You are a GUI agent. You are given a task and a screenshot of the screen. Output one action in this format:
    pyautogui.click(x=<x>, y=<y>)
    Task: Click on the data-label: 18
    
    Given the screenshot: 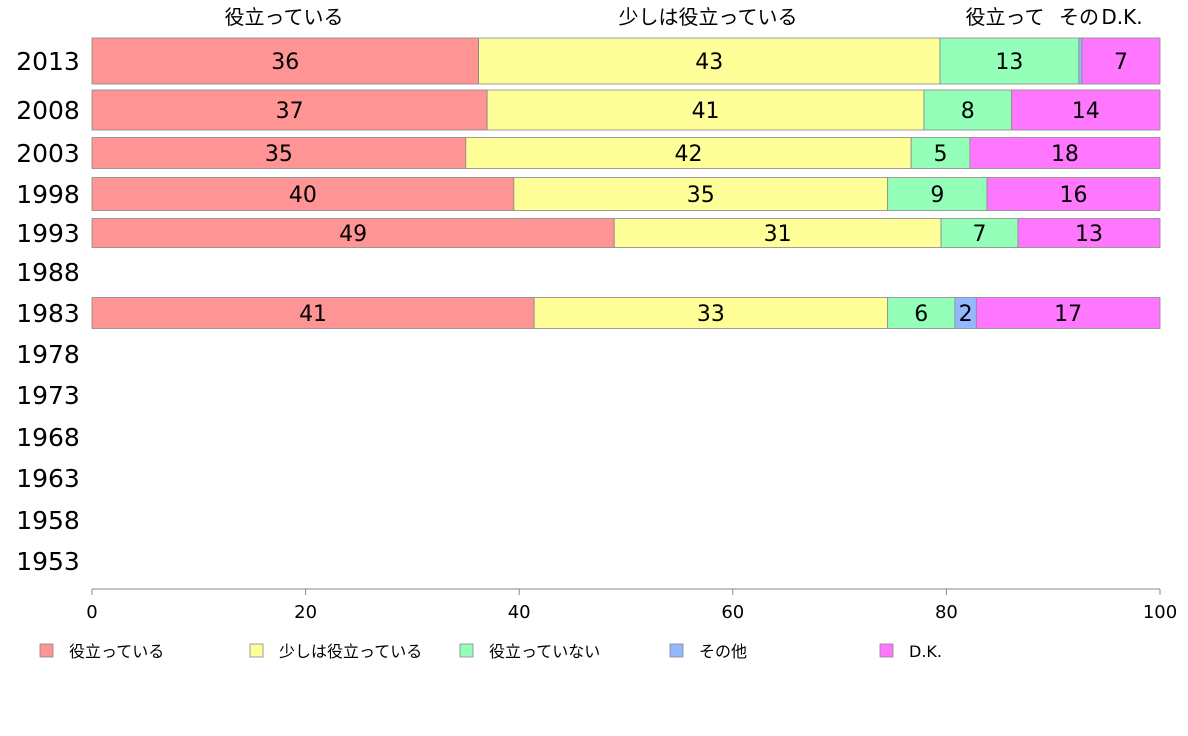 What is the action you would take?
    pyautogui.click(x=1065, y=154)
    